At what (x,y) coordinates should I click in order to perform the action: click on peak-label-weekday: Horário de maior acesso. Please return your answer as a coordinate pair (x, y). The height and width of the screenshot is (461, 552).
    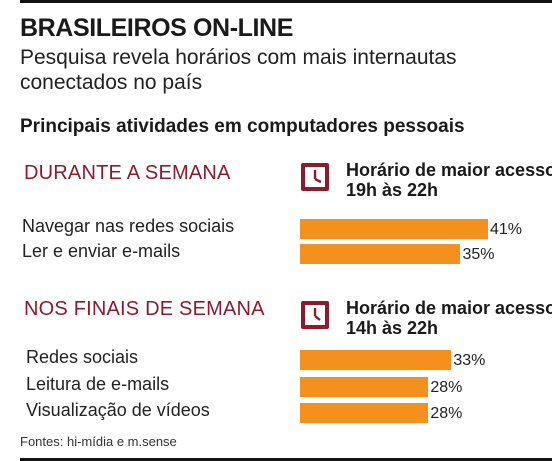
    Looking at the image, I should click on (449, 170).